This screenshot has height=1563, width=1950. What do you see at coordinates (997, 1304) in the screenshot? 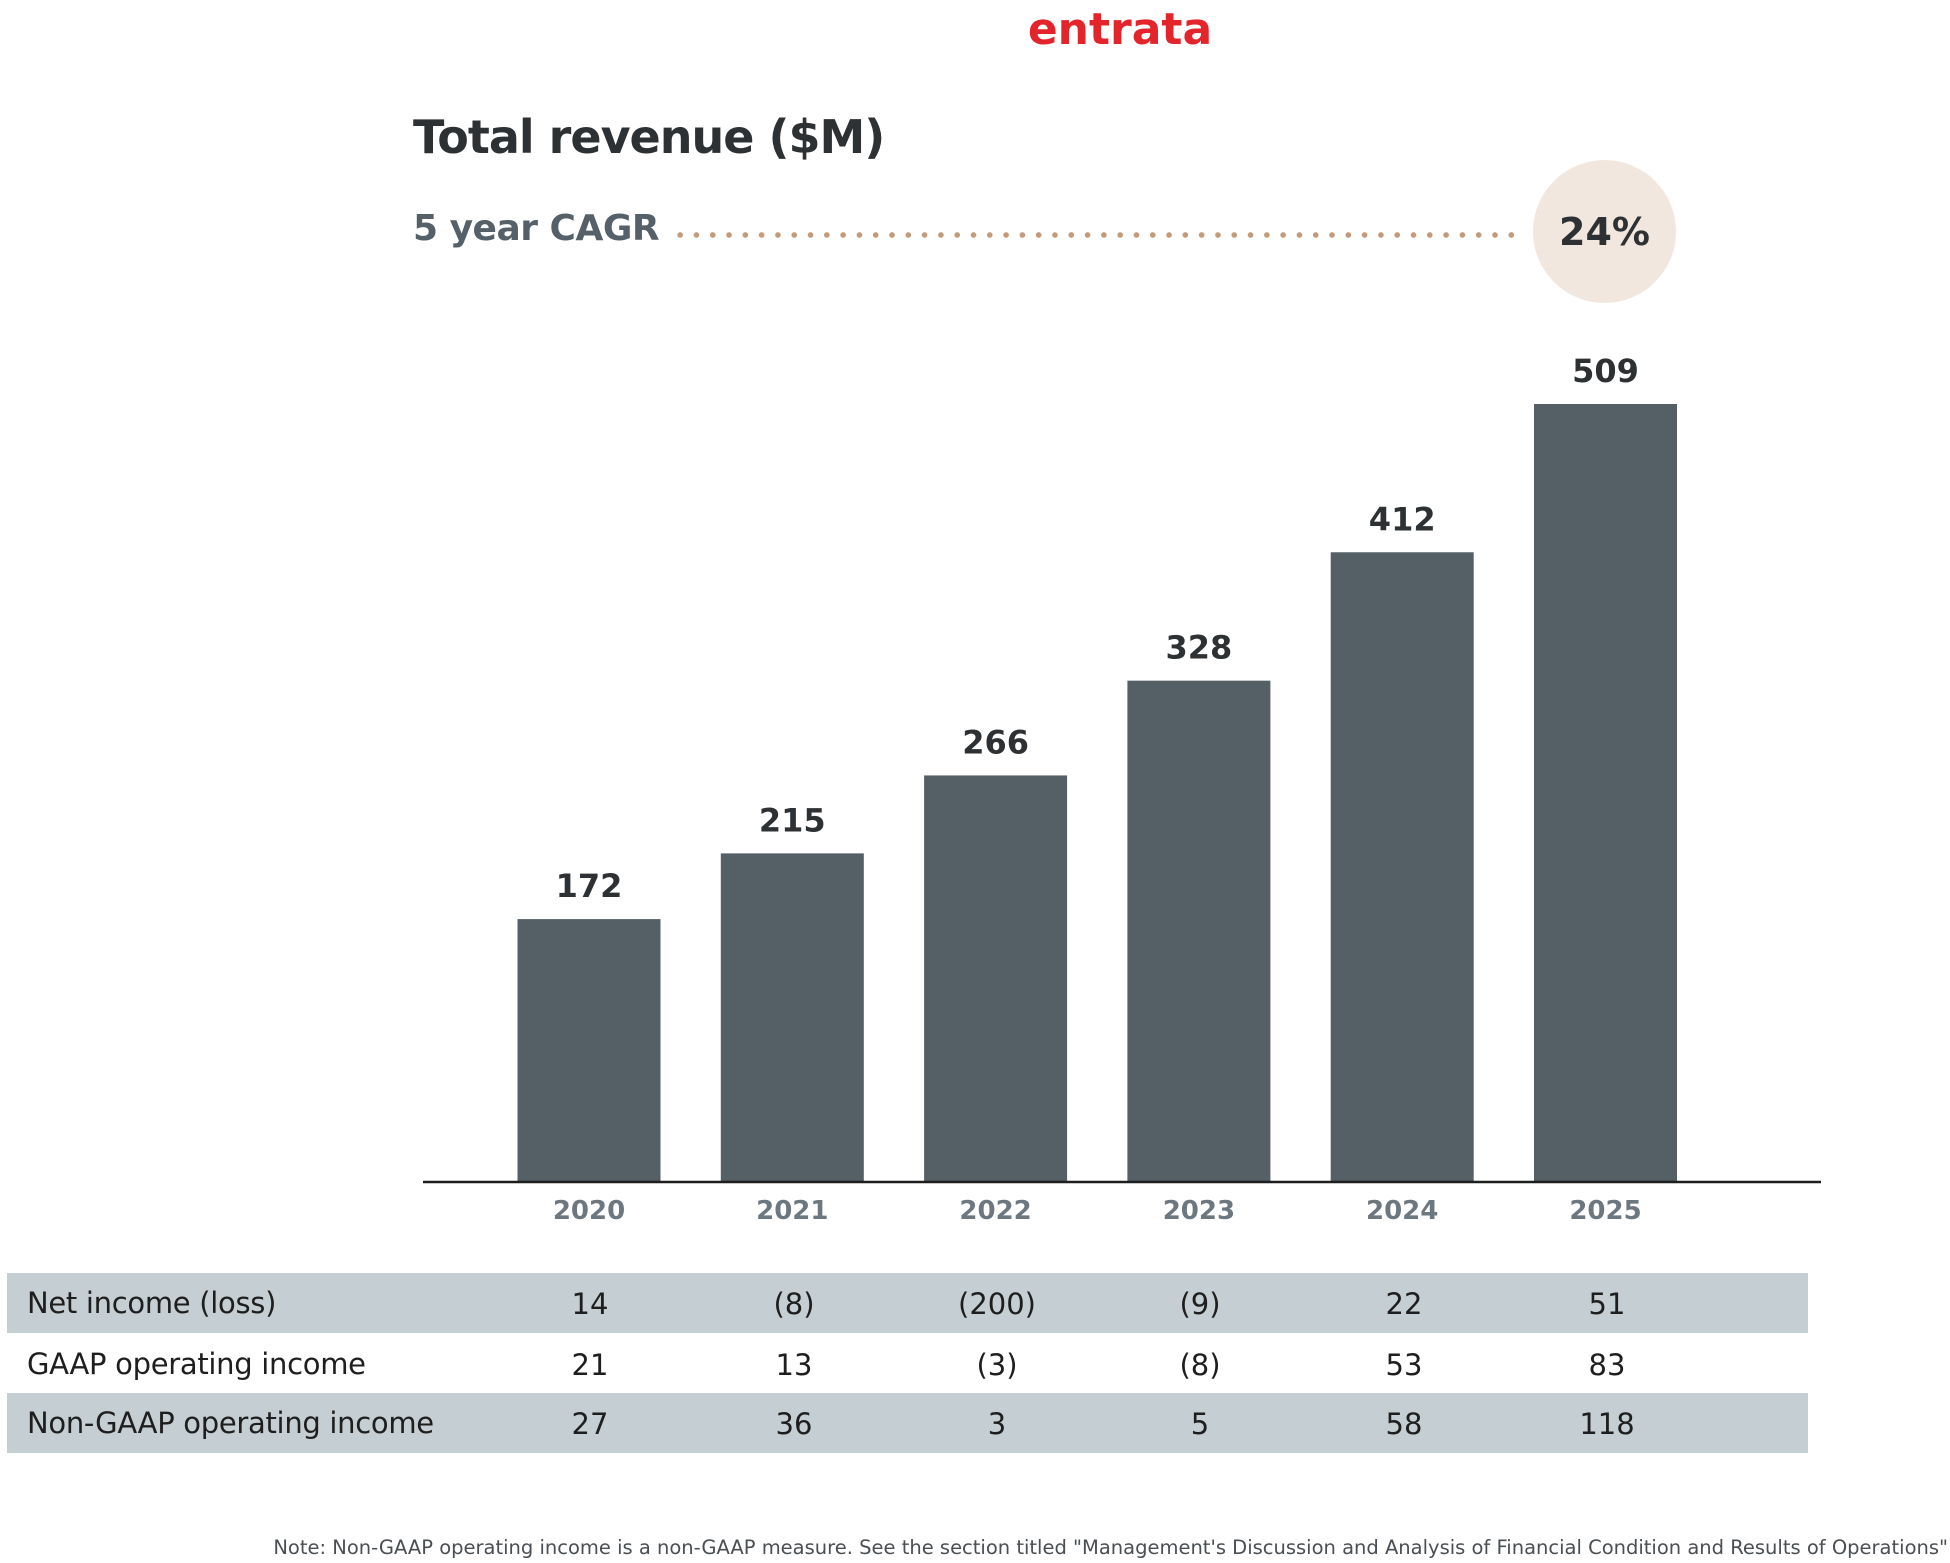
I see `table-cell: (200)` at bounding box center [997, 1304].